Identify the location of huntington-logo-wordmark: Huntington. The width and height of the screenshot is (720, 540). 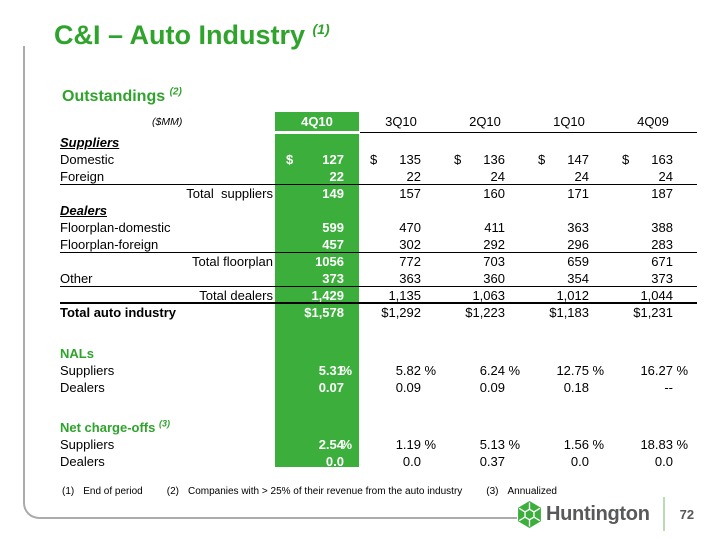
(598, 513).